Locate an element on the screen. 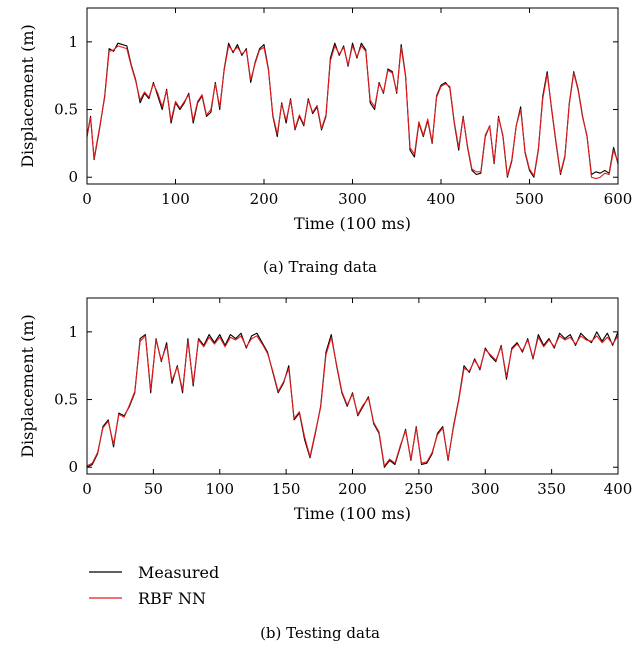 The width and height of the screenshot is (635, 651). x-tick-label: 500 is located at coordinates (529, 199).